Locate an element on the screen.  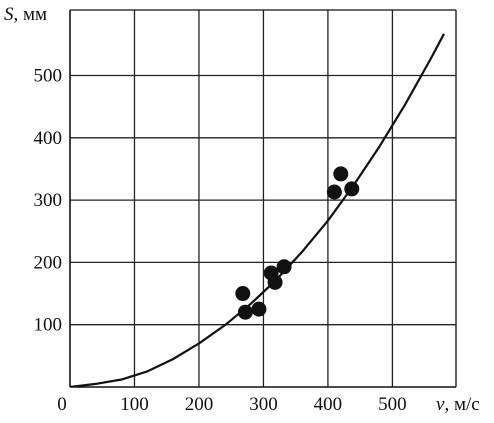
x-tick-label-400: 400 is located at coordinates (328, 404).